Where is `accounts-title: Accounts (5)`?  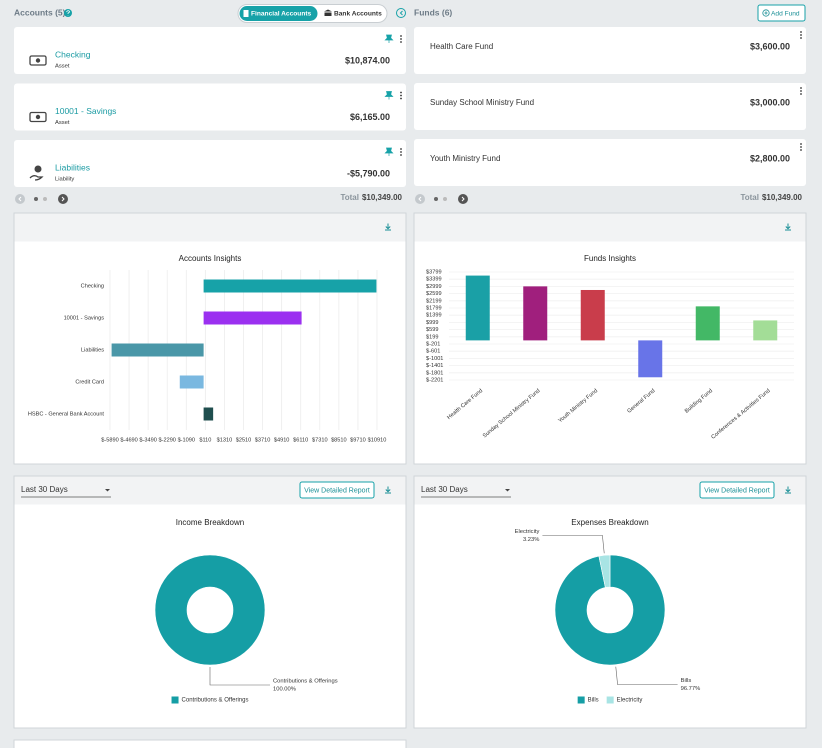
accounts-title: Accounts (5) is located at coordinates (40, 12).